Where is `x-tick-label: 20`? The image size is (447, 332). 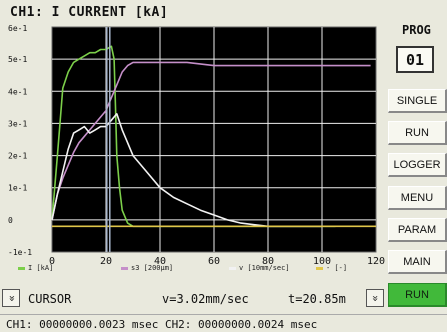
x-tick-label: 20 is located at coordinates (106, 261).